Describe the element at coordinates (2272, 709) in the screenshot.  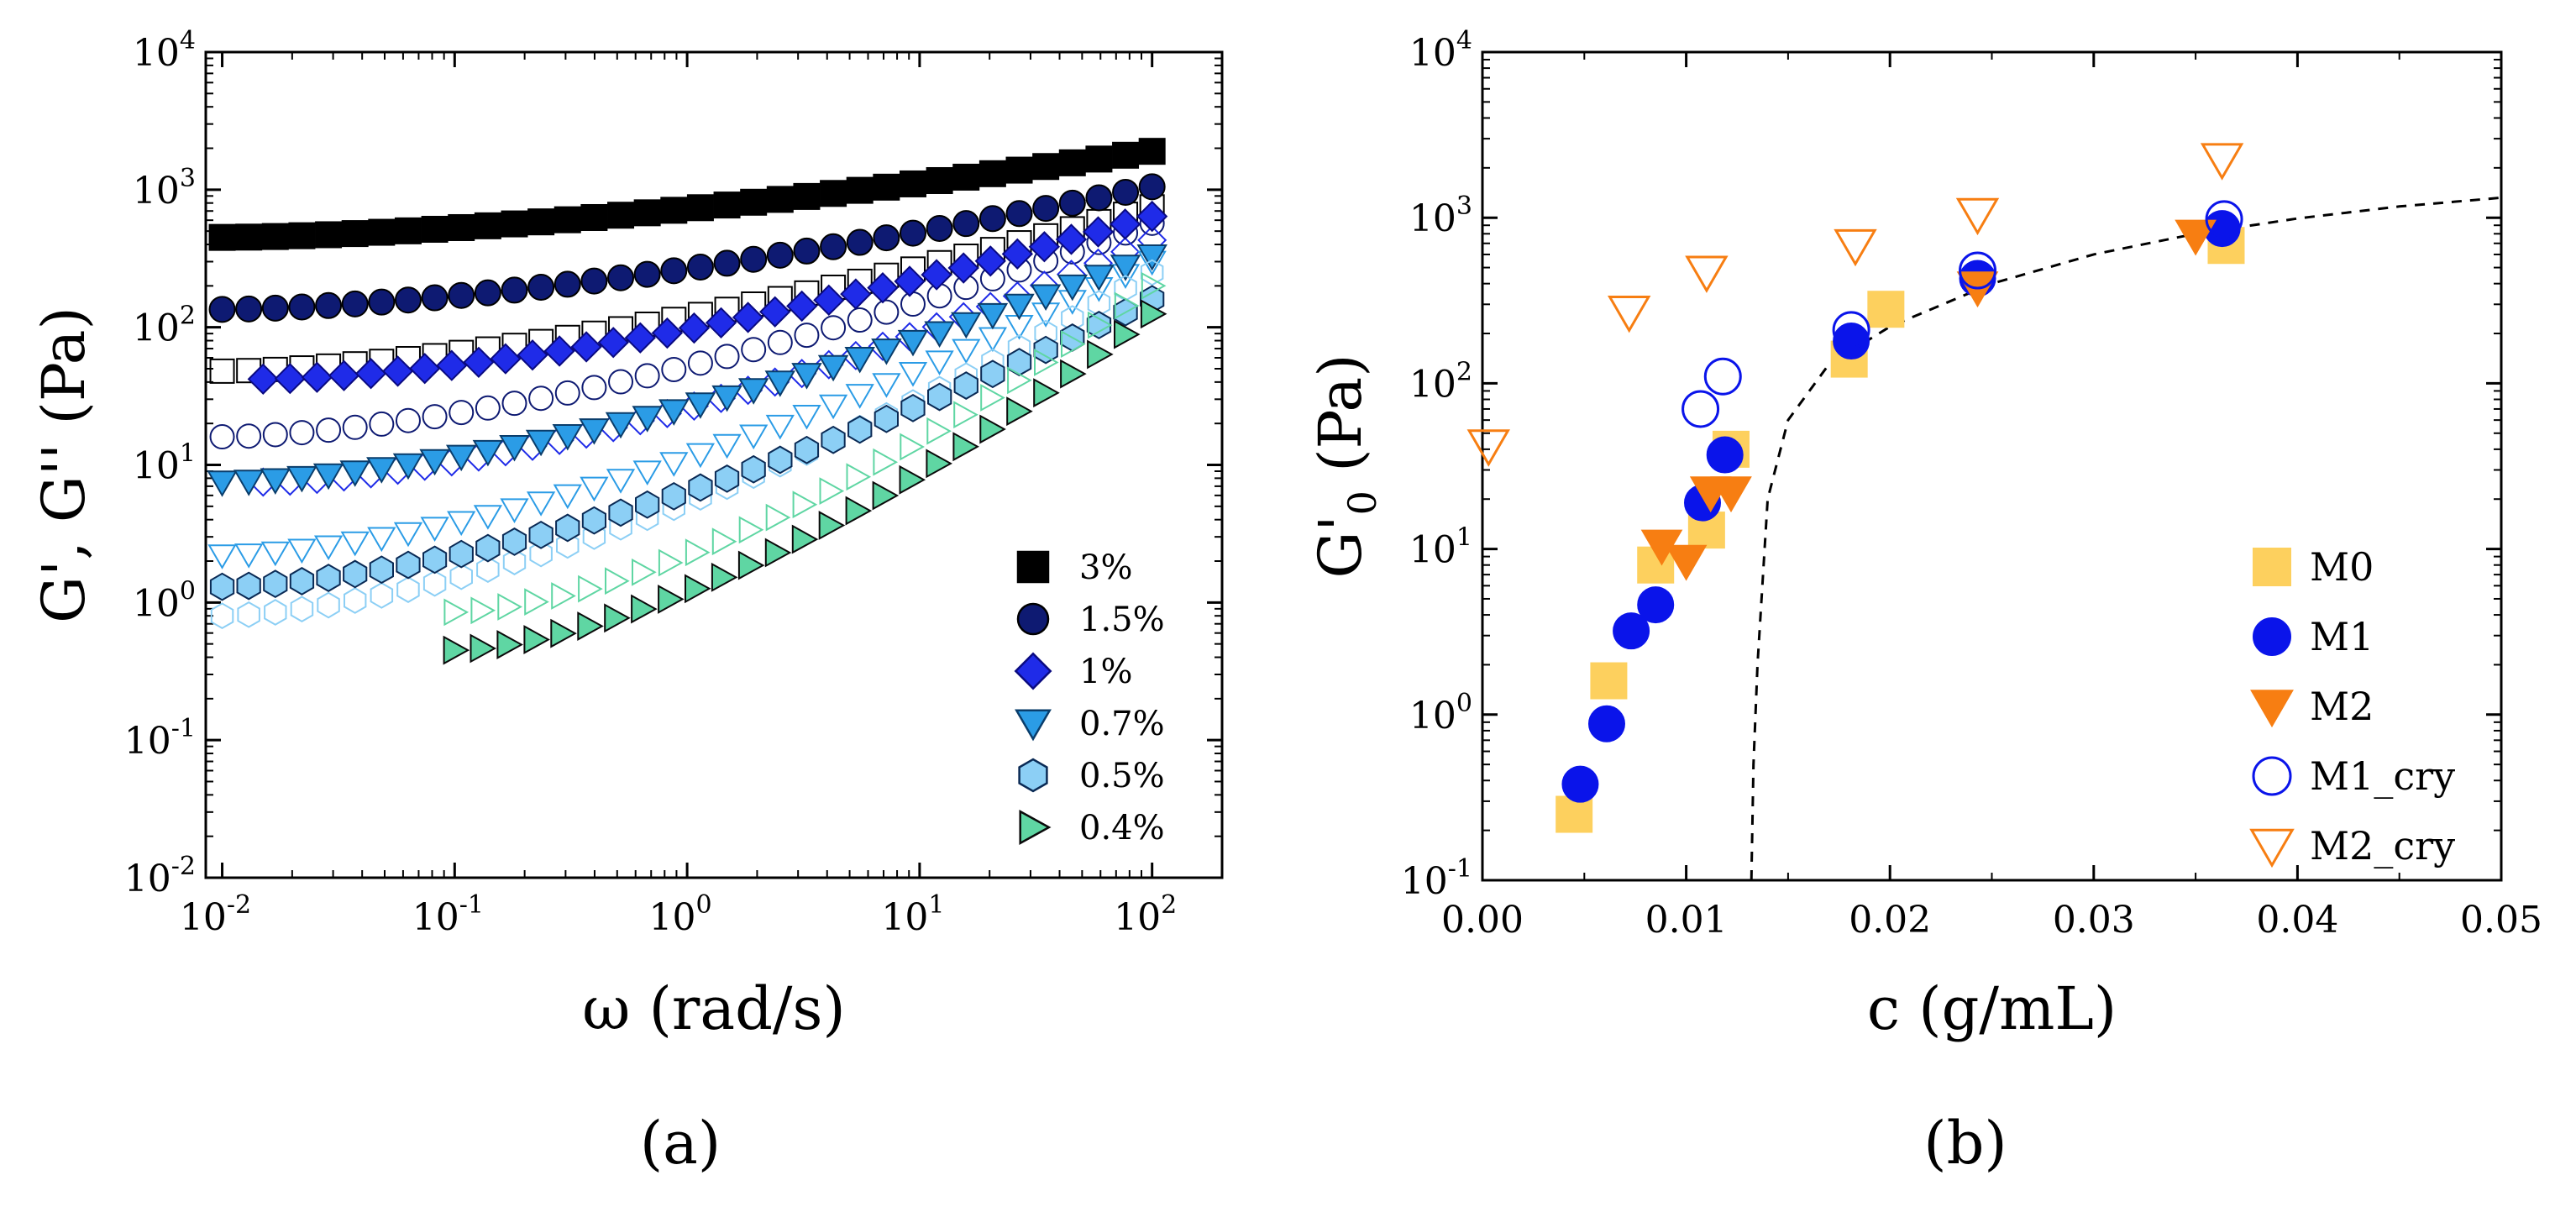
I see `legend-marker` at that location.